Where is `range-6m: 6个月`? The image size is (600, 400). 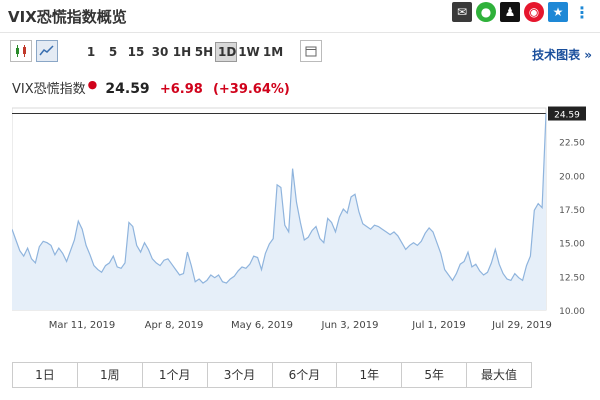
range-6m: 6个月 is located at coordinates (305, 375).